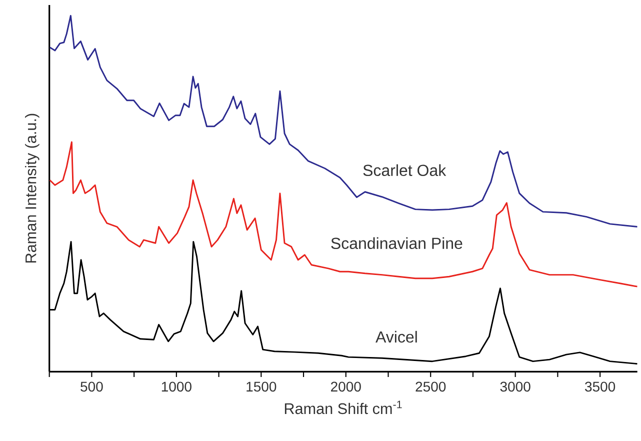 The width and height of the screenshot is (641, 441). Describe the element at coordinates (177, 387) in the screenshot. I see `x-tick-label: 1000` at that location.